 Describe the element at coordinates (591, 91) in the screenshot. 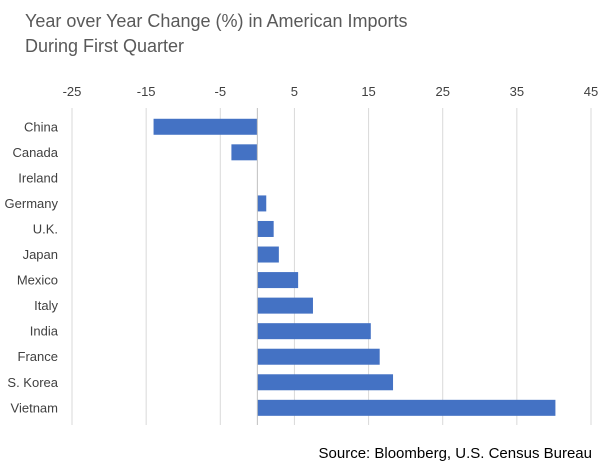

I see `x-tick-label: 45` at that location.